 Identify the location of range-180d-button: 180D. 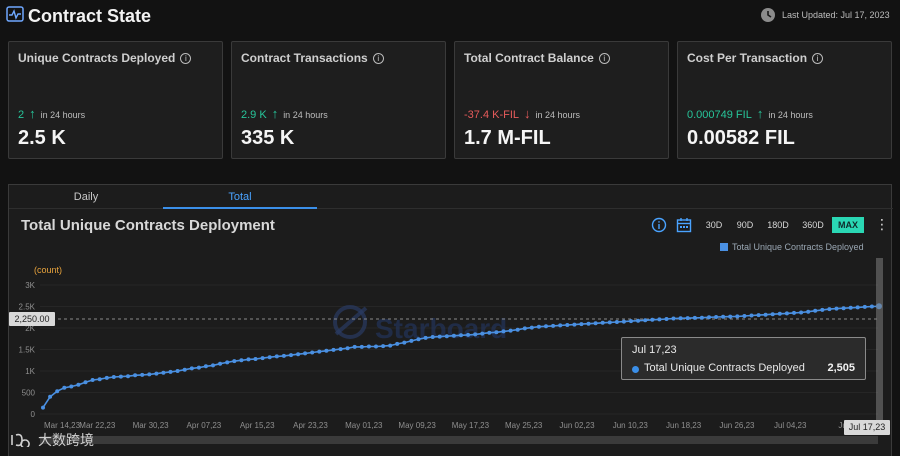
(778, 225).